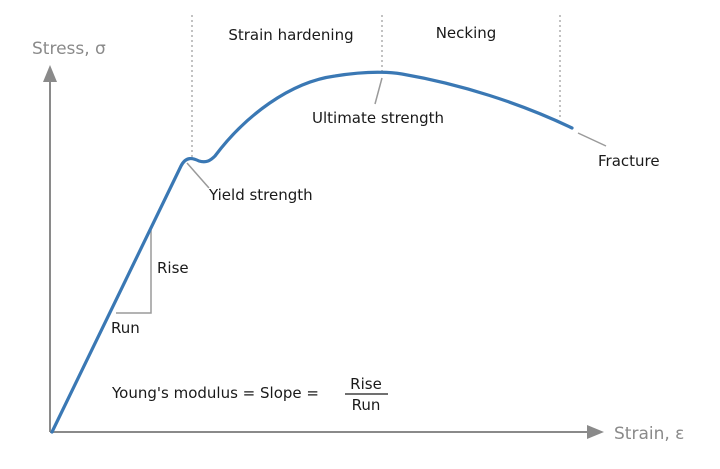 The width and height of the screenshot is (720, 469). Describe the element at coordinates (198, 175) in the screenshot. I see `yield-leader-line` at that location.